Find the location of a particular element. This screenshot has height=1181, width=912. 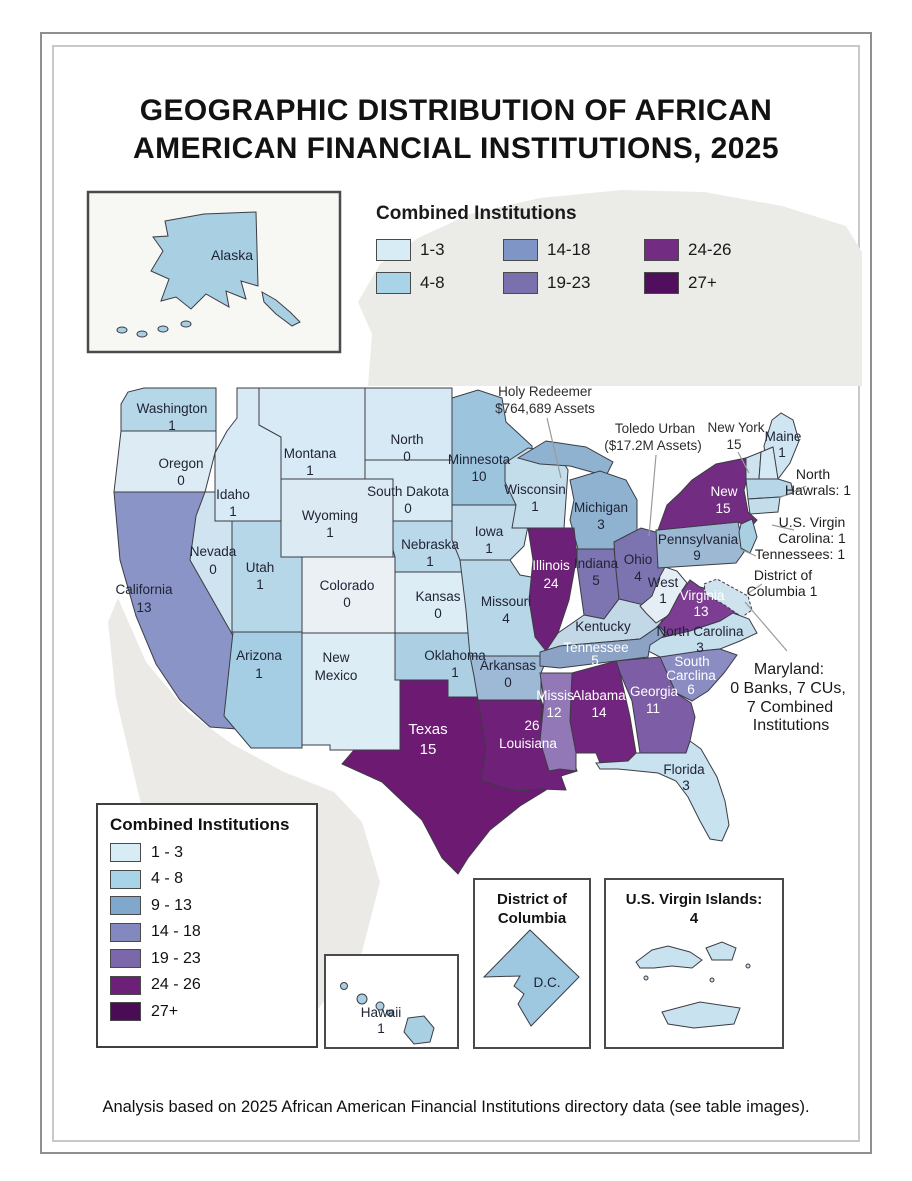

state-ohio-value: 4 is located at coordinates (638, 576).